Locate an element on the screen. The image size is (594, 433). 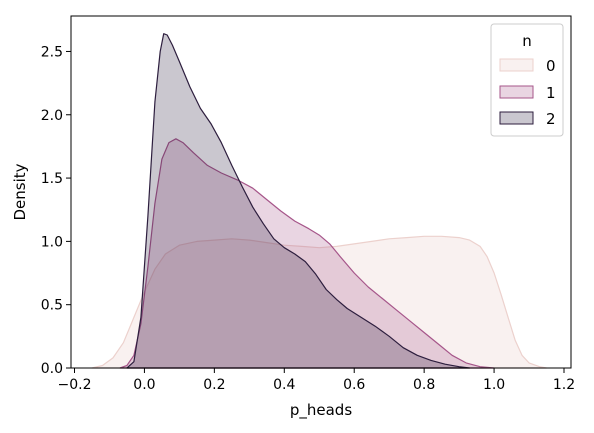
legend-frame is located at coordinates (527, 80).